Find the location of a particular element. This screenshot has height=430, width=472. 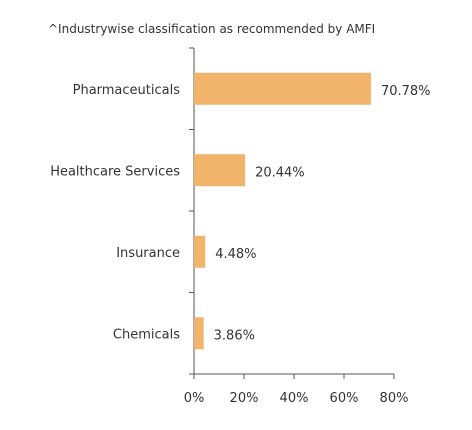

x-tick-label: 60% is located at coordinates (344, 398).